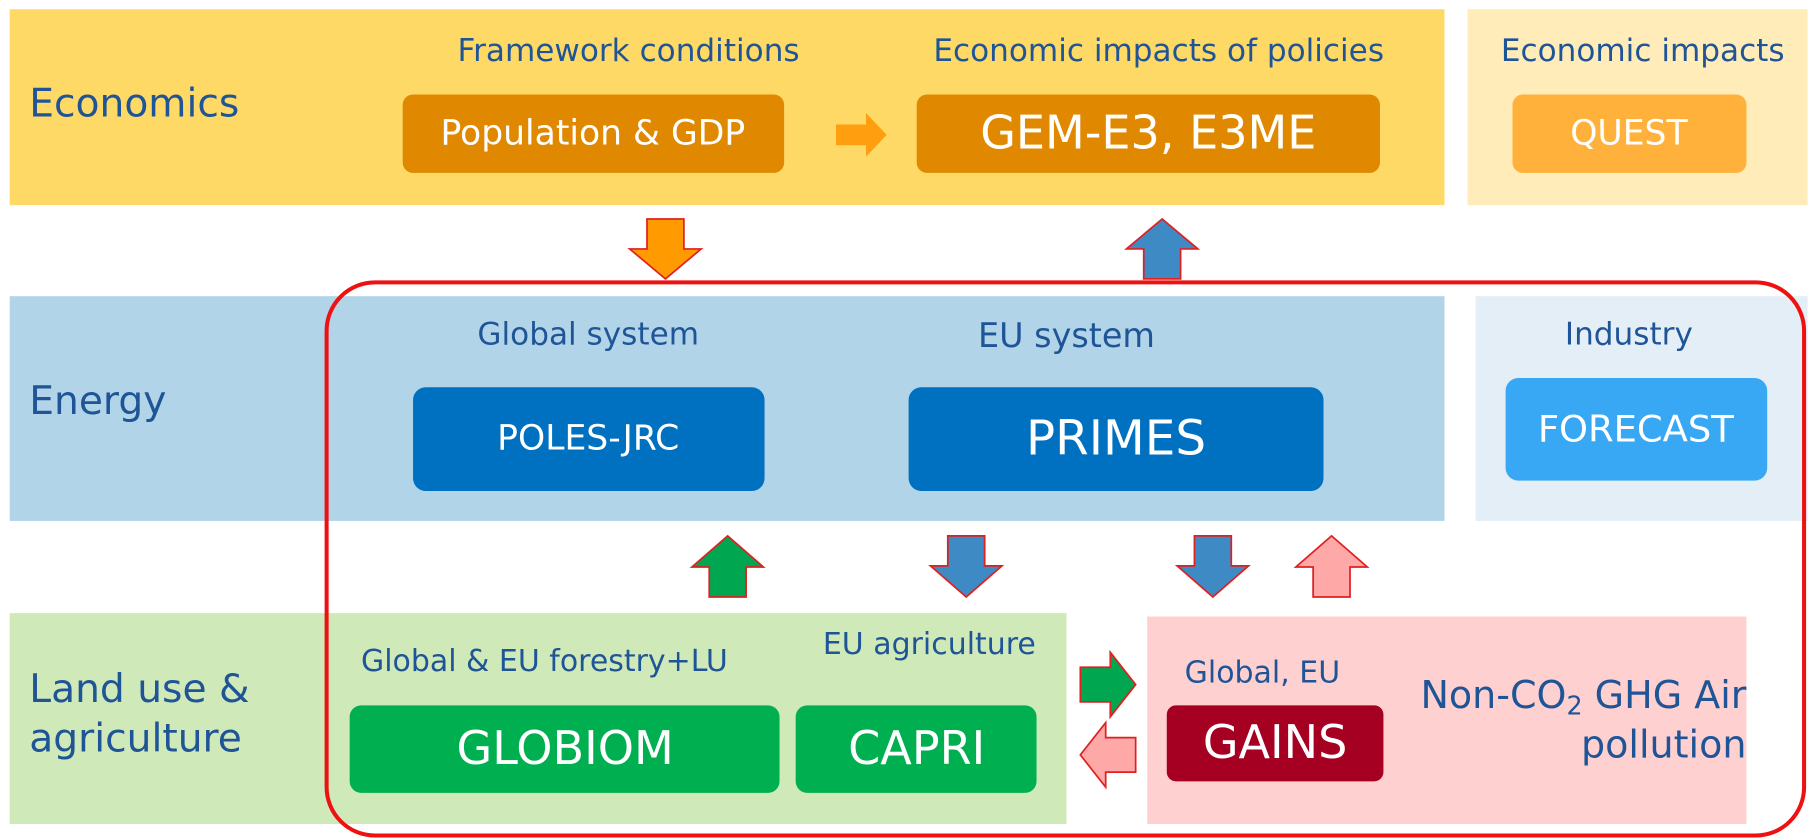 This screenshot has height=839, width=1808. I want to click on model-label: GAINS, so click(1275, 742).